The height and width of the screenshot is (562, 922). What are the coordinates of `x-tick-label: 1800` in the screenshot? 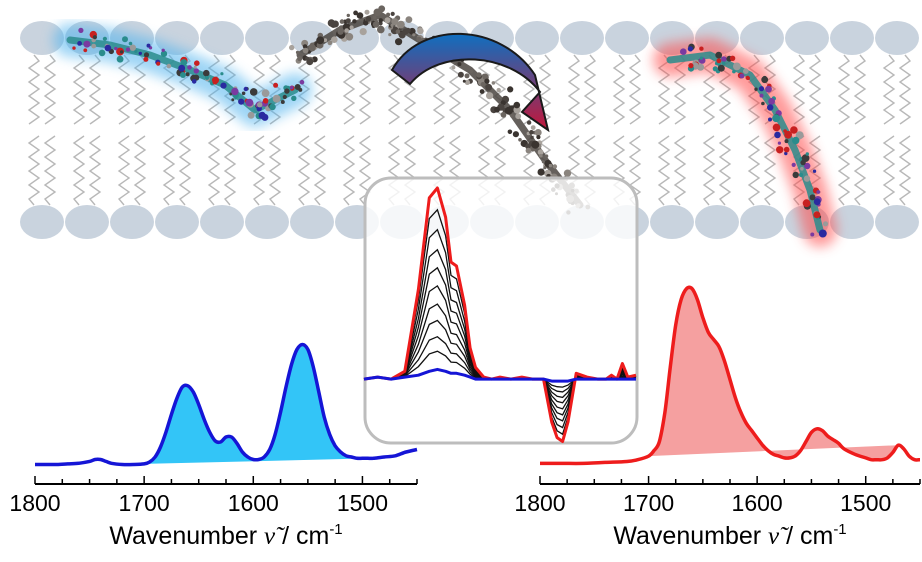 It's located at (539, 503).